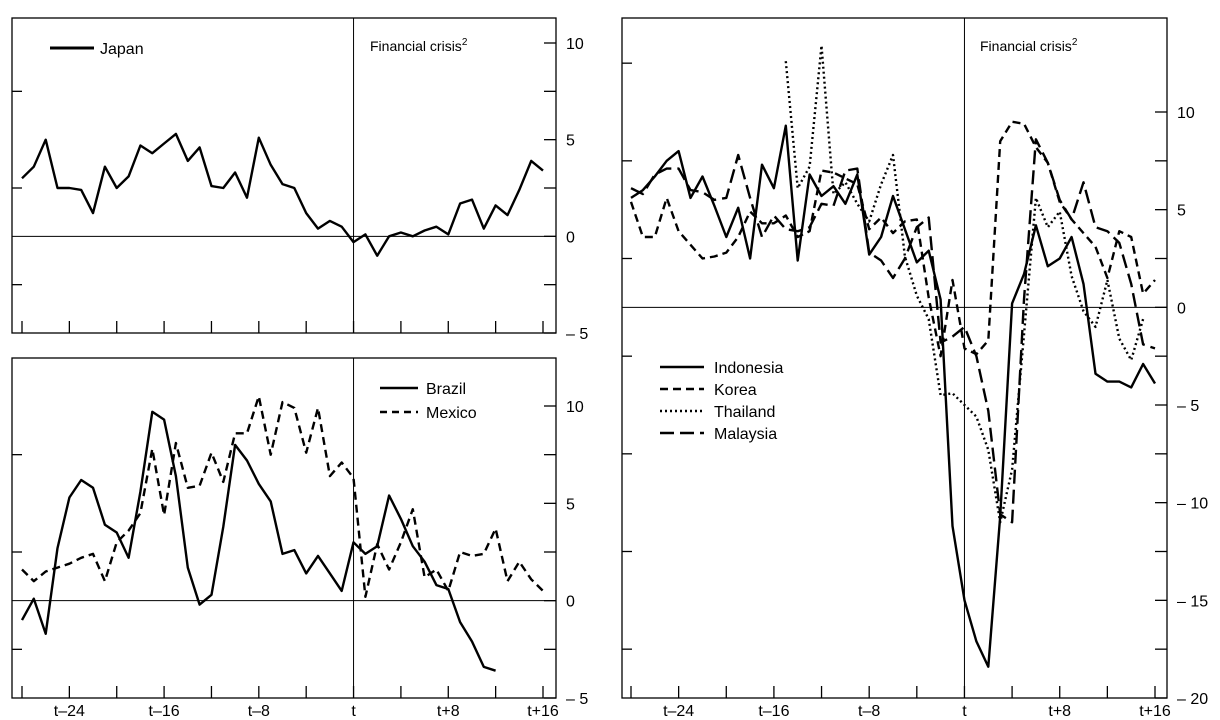  Describe the element at coordinates (570, 504) in the screenshot. I see `latin-america-y-tick-label: 5` at that location.